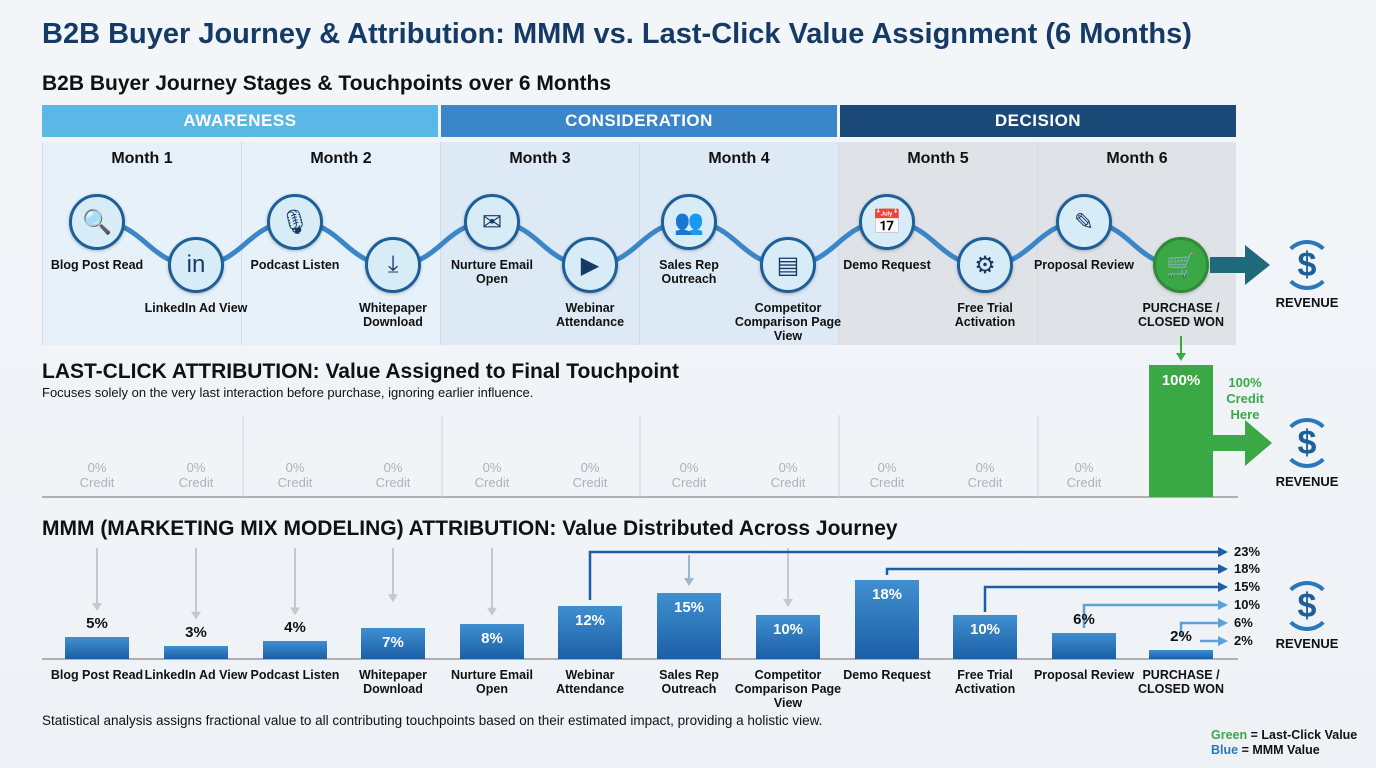  Describe the element at coordinates (1181, 431) in the screenshot. I see `last-click-bar` at that location.